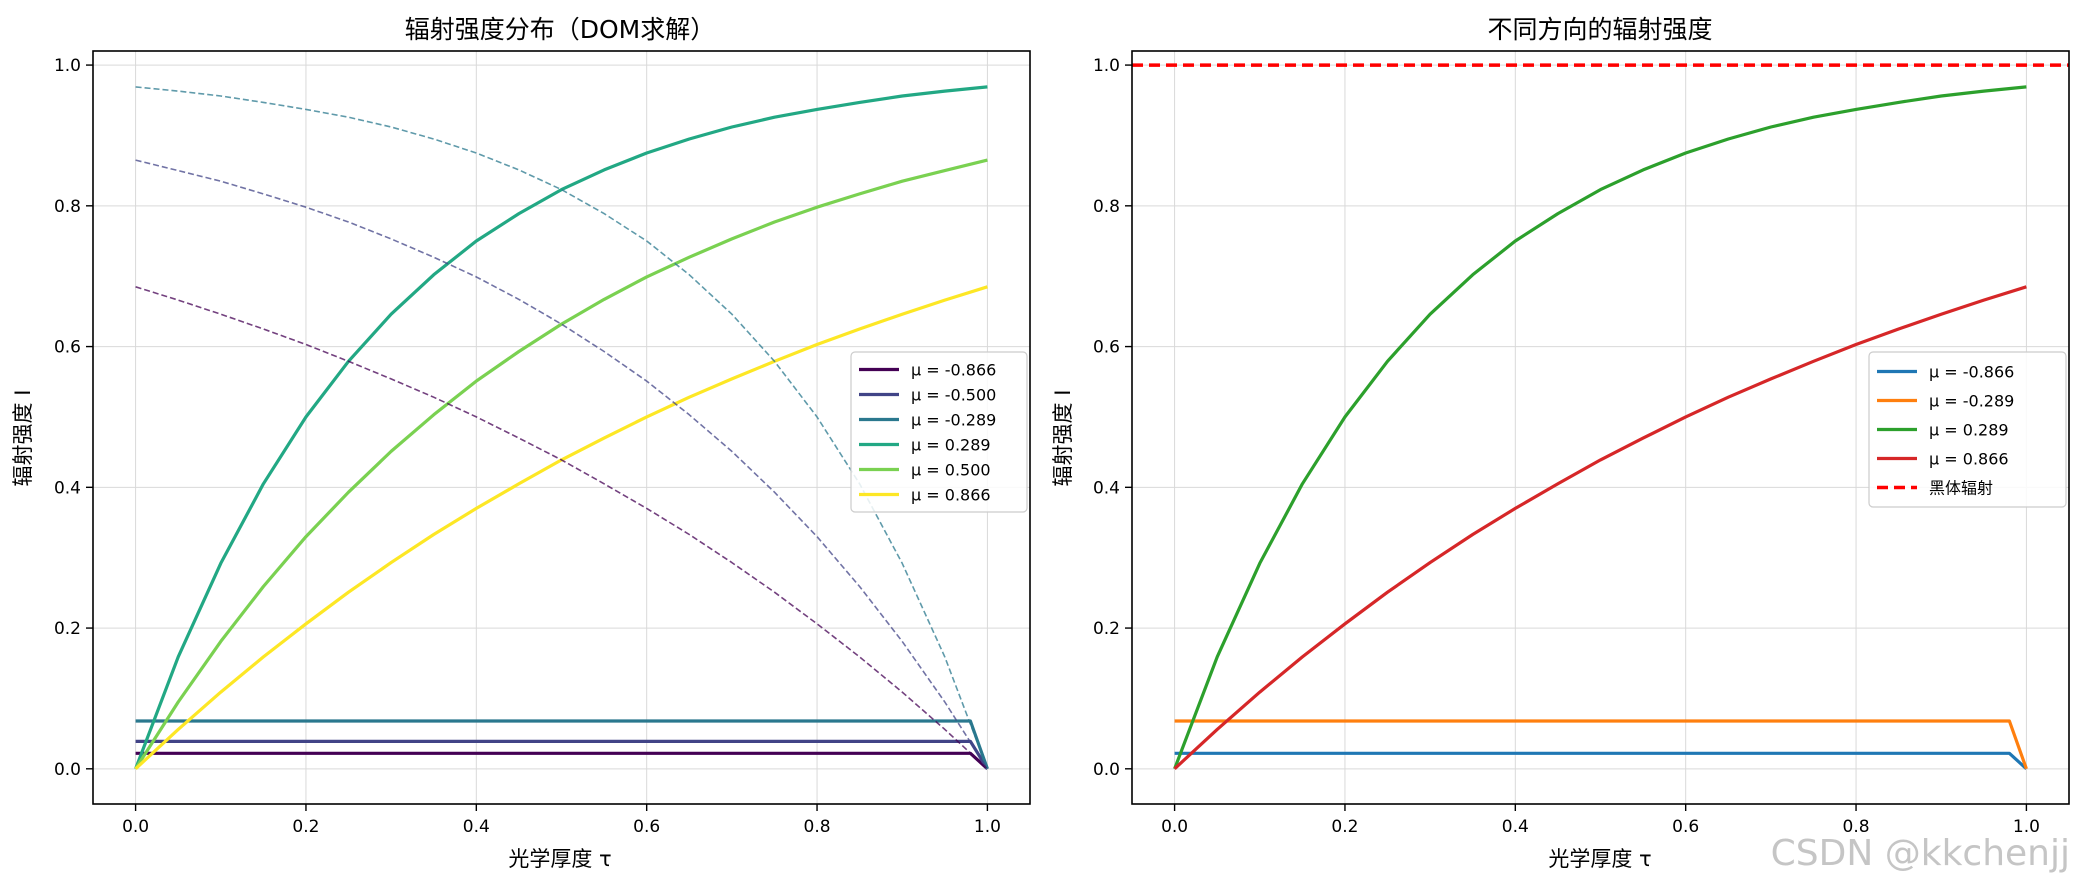 The height and width of the screenshot is (884, 2084). What do you see at coordinates (67, 207) in the screenshot?
I see `left-y-tick-label: 0.8` at bounding box center [67, 207].